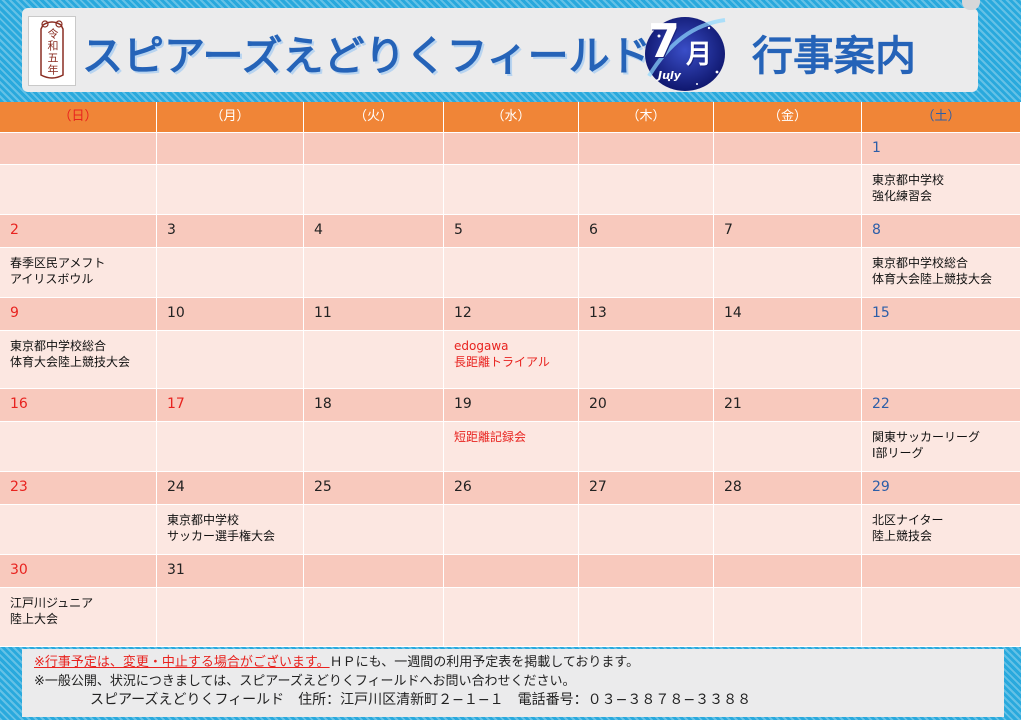  What do you see at coordinates (908, 528) in the screenshot?
I see `event-text: 北区ナイター 陸上競技会` at bounding box center [908, 528].